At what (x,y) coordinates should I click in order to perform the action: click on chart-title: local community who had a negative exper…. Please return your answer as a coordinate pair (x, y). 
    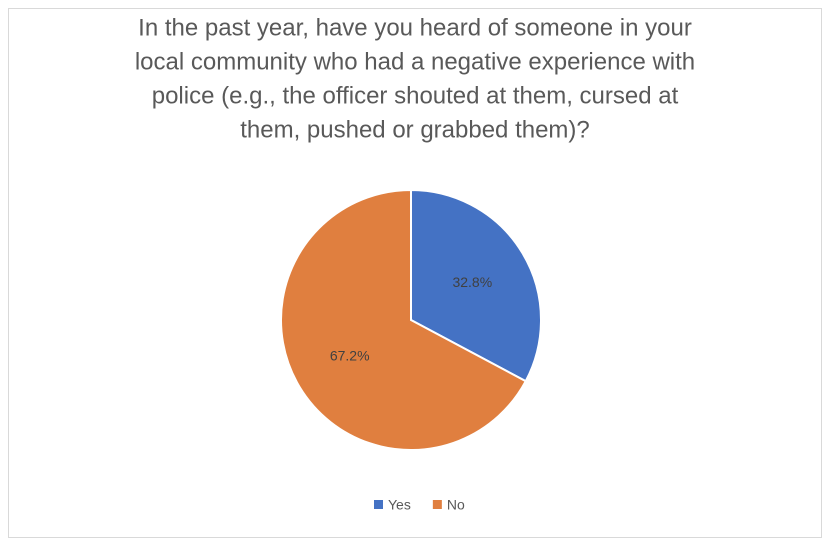
    Looking at the image, I should click on (415, 61).